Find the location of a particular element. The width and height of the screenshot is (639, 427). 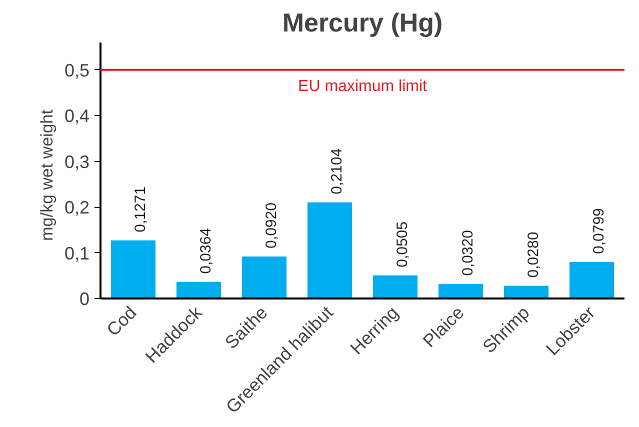

chart-title: Mercury (Hg) is located at coordinates (362, 23).